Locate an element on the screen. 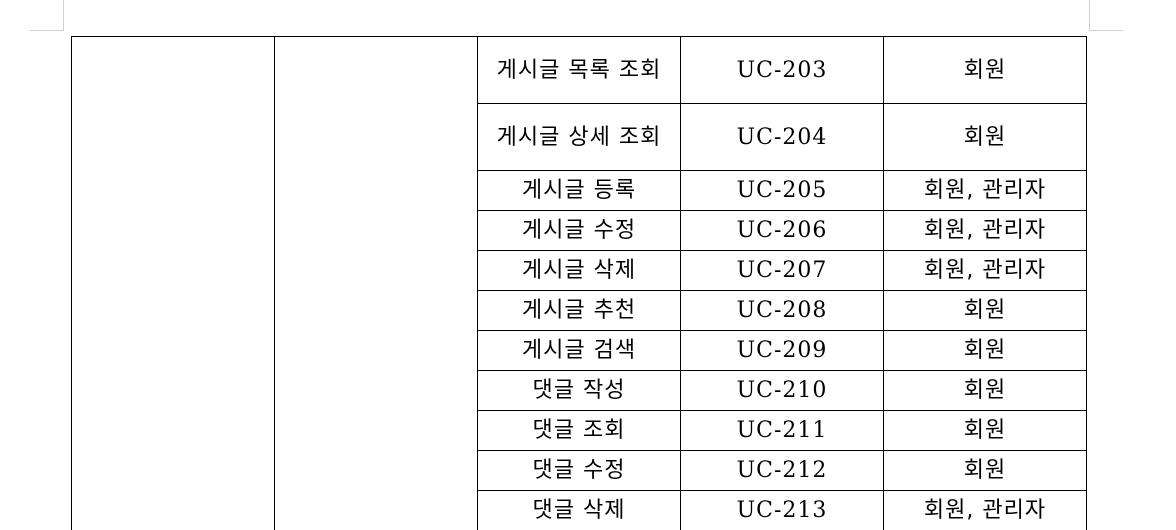 This screenshot has width=1176, height=530. table-row: 댓글 수정 UC-212 회원 is located at coordinates (579, 470).